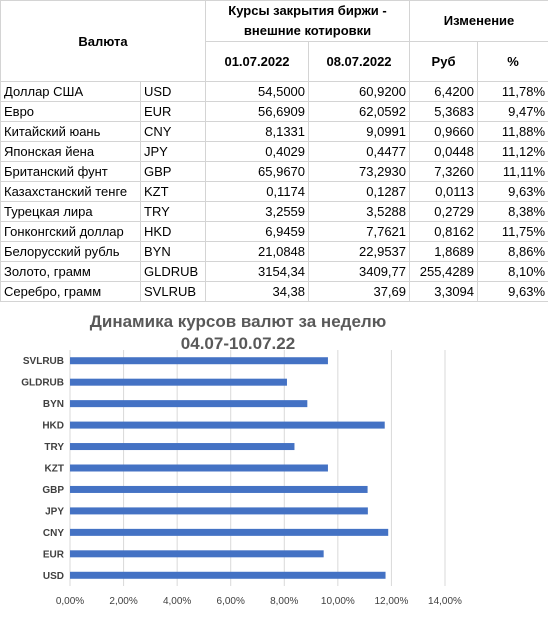 The width and height of the screenshot is (548, 628). Describe the element at coordinates (257, 111) in the screenshot. I see `rate-date1-cell: 56,6909` at that location.